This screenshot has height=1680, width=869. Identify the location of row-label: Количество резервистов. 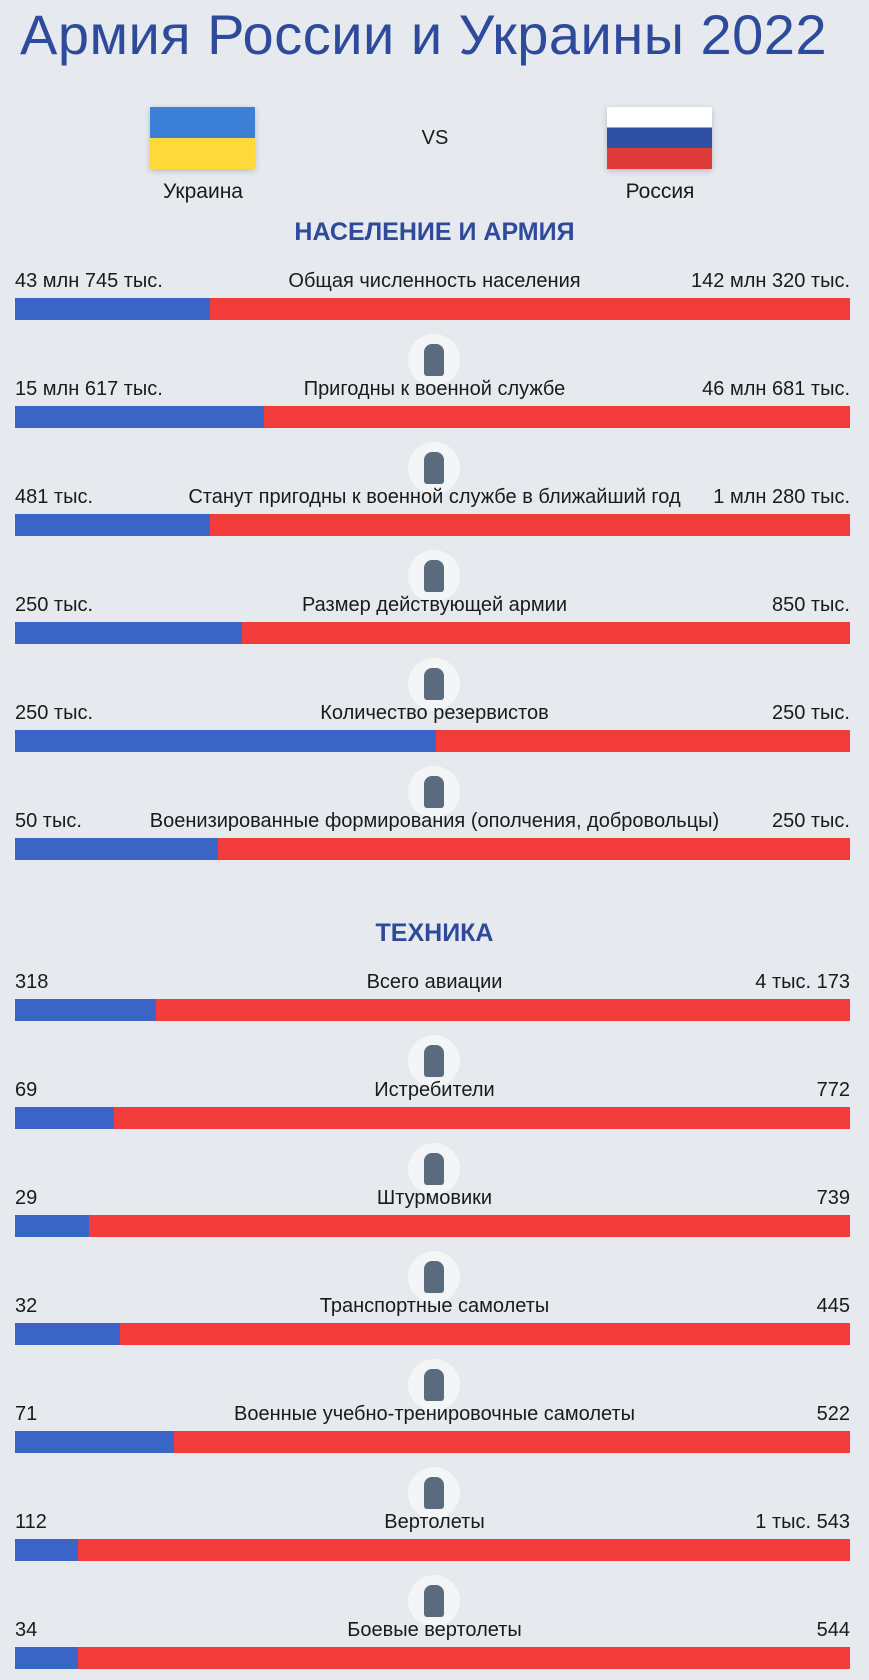
(434, 713).